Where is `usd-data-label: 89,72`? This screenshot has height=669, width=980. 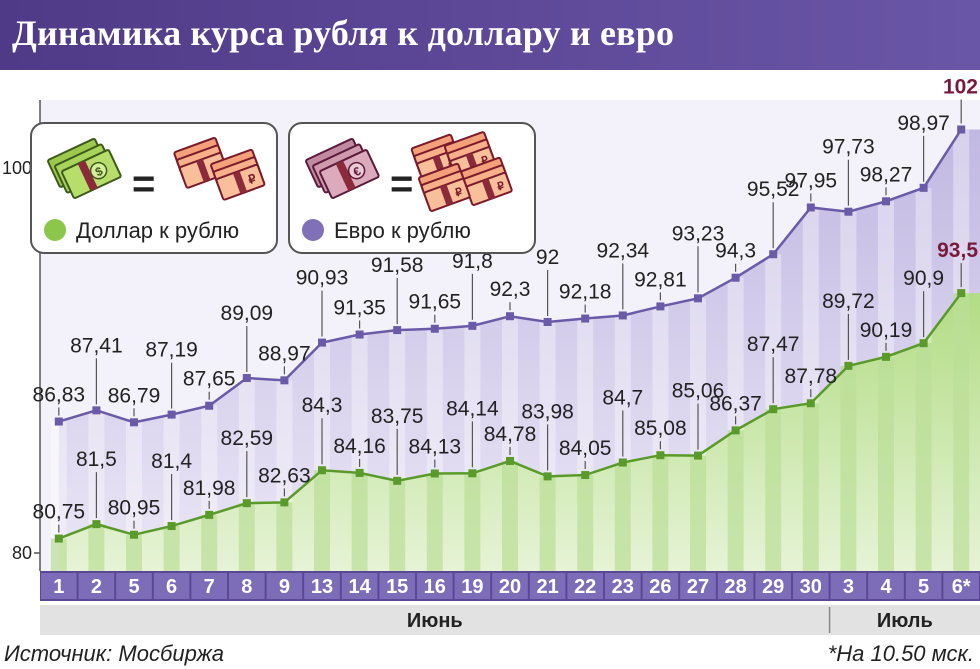
usd-data-label: 89,72 is located at coordinates (848, 301).